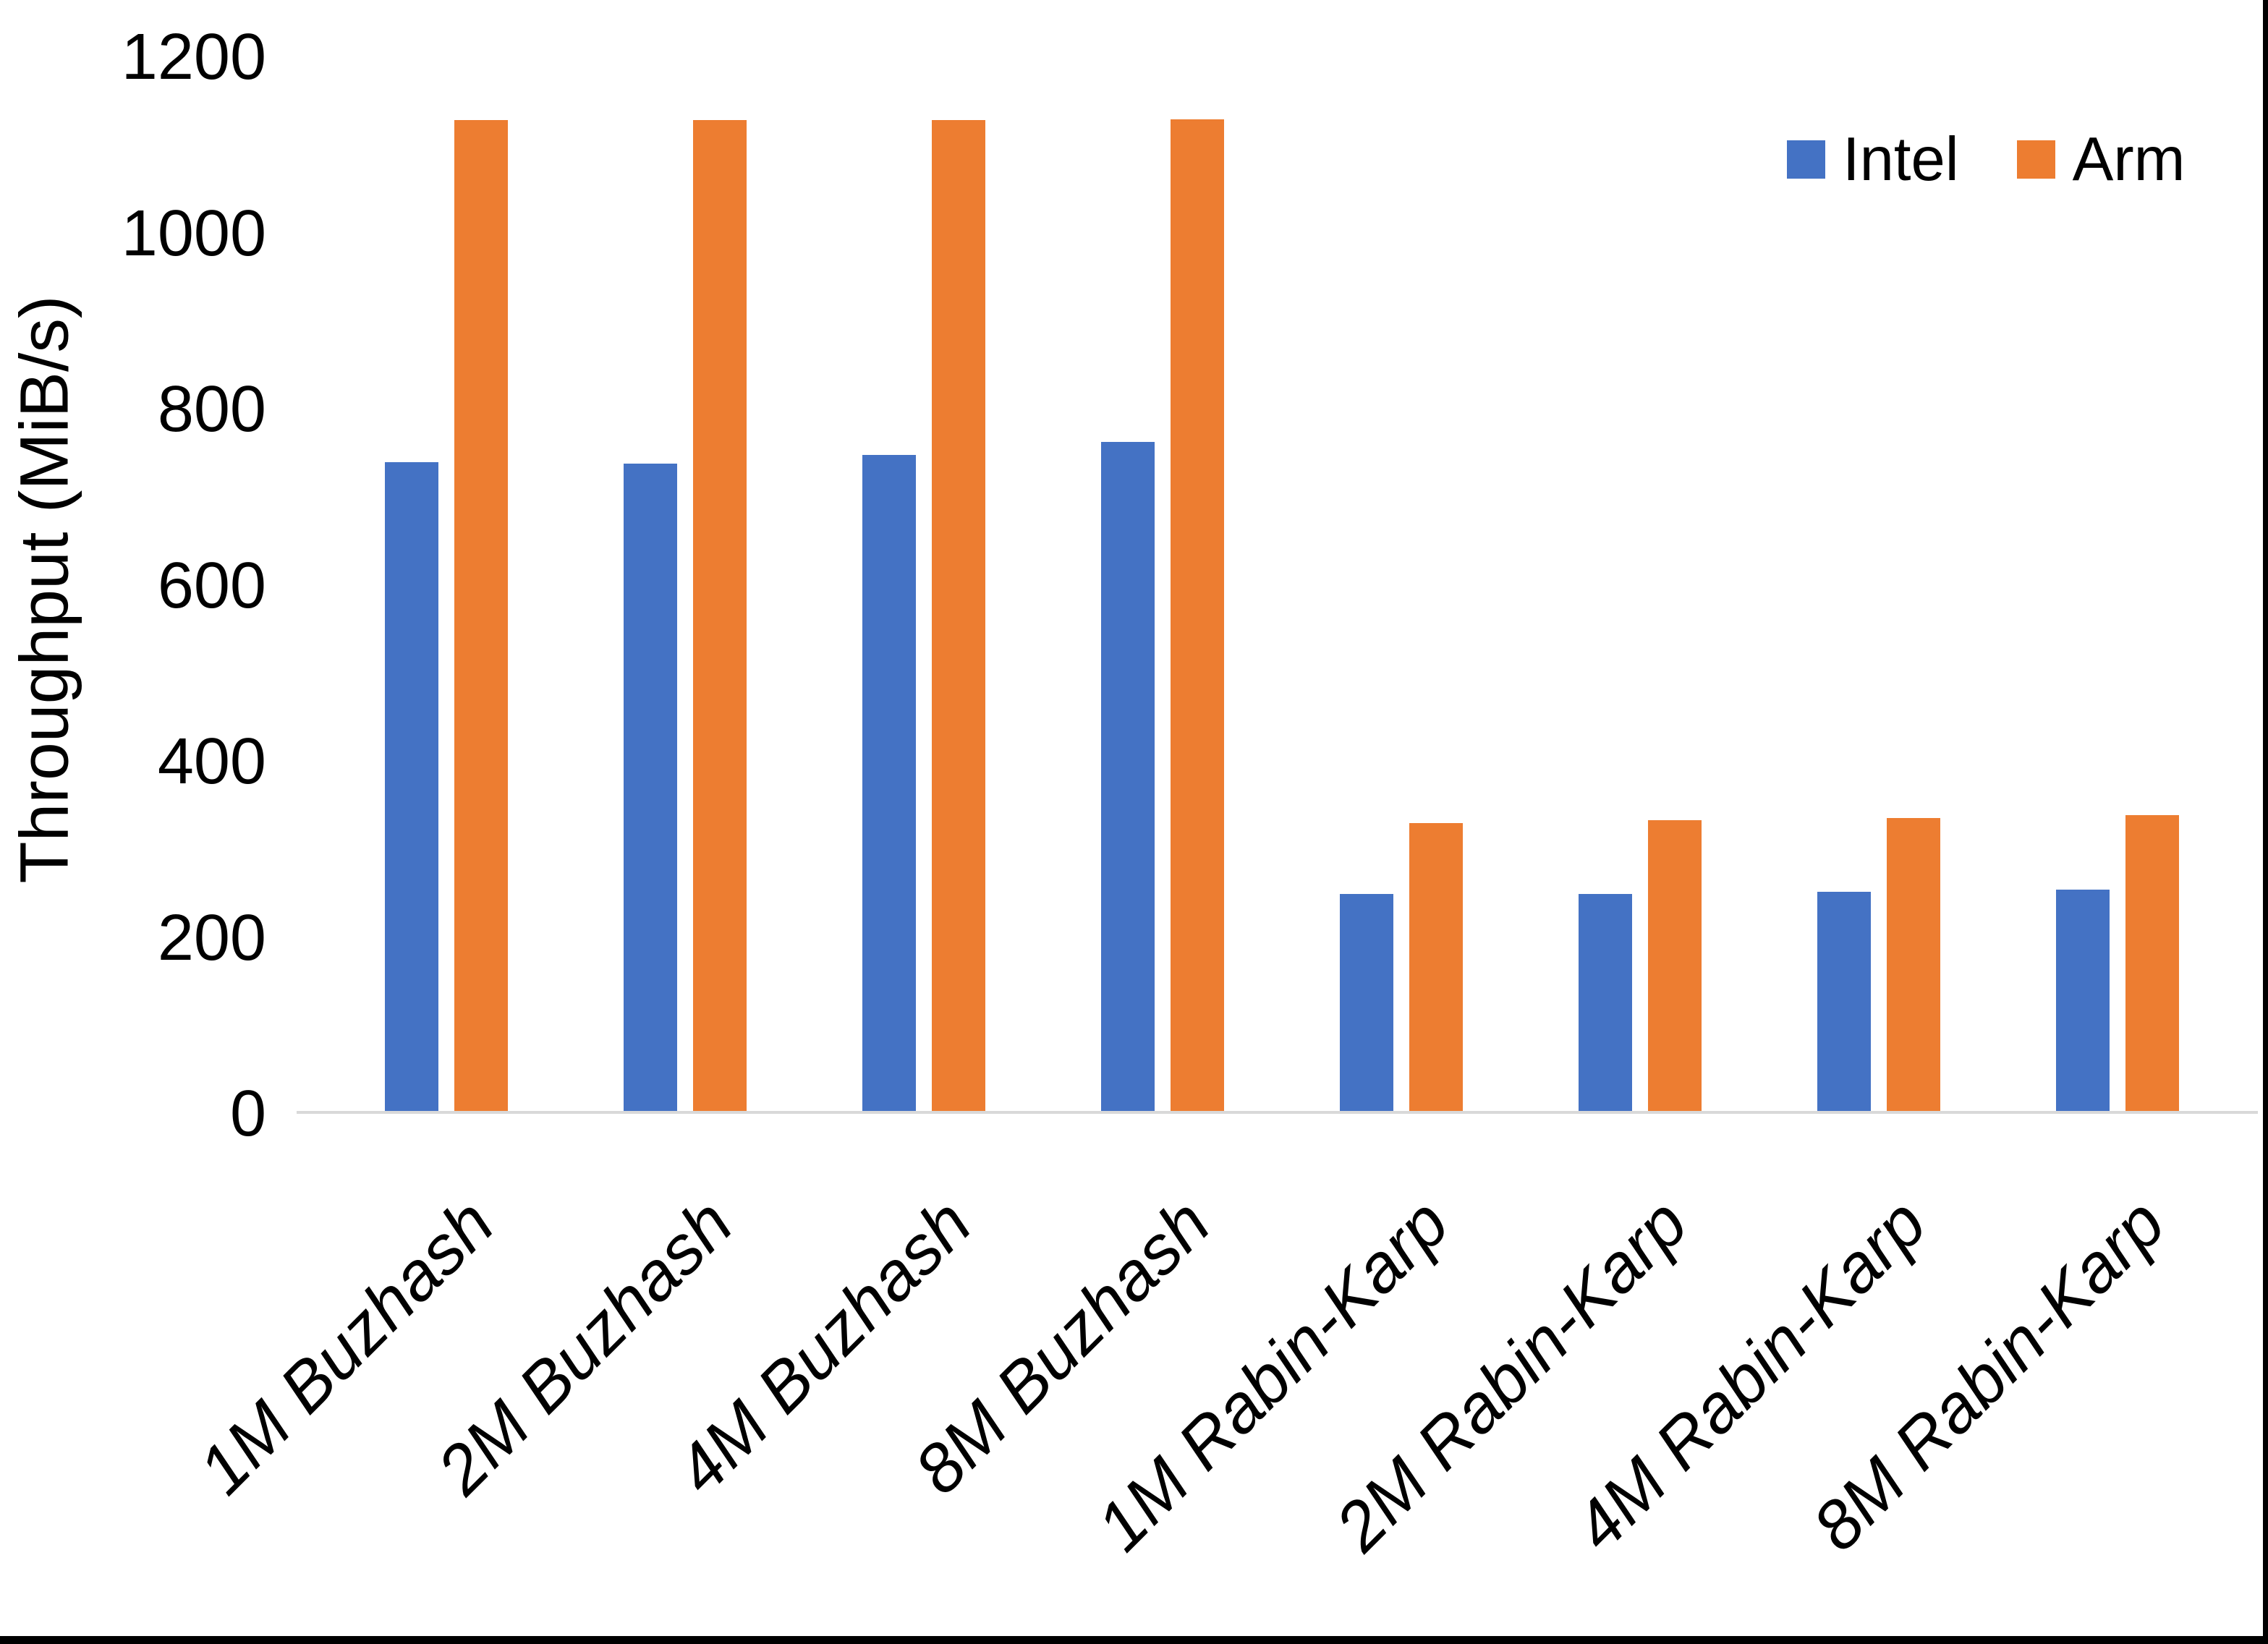 The height and width of the screenshot is (1644, 2268). I want to click on bar-intel-8m-buzhash, so click(1128, 776).